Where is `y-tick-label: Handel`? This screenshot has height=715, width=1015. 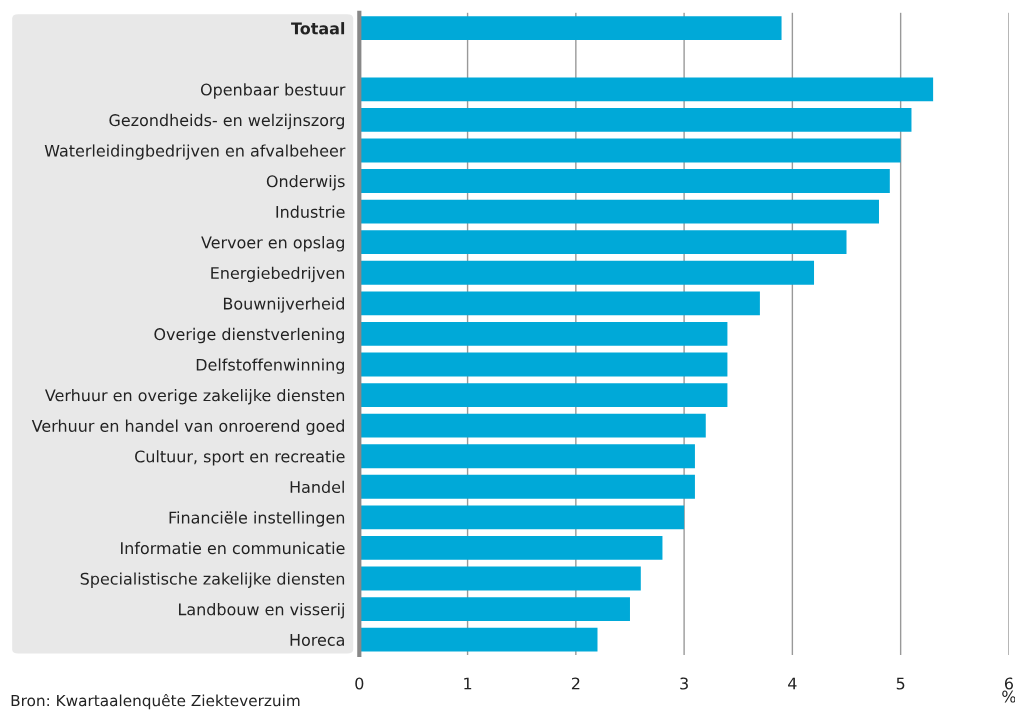
y-tick-label: Handel is located at coordinates (317, 487).